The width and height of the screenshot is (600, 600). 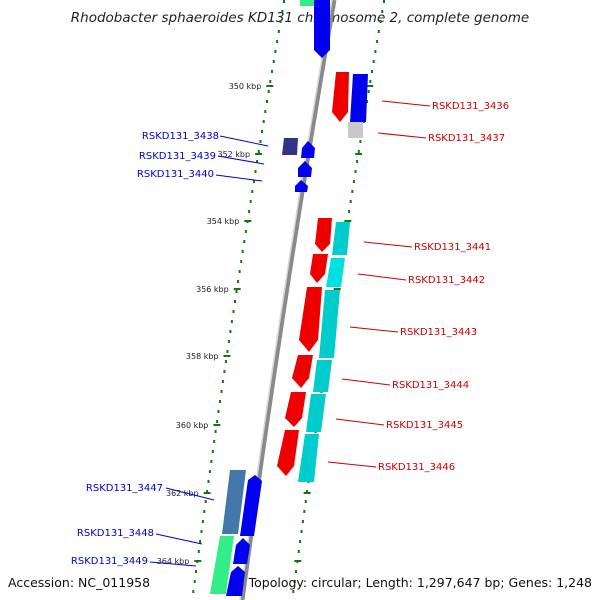 I want to click on gene-label: RSKD131_3443, so click(x=438, y=332).